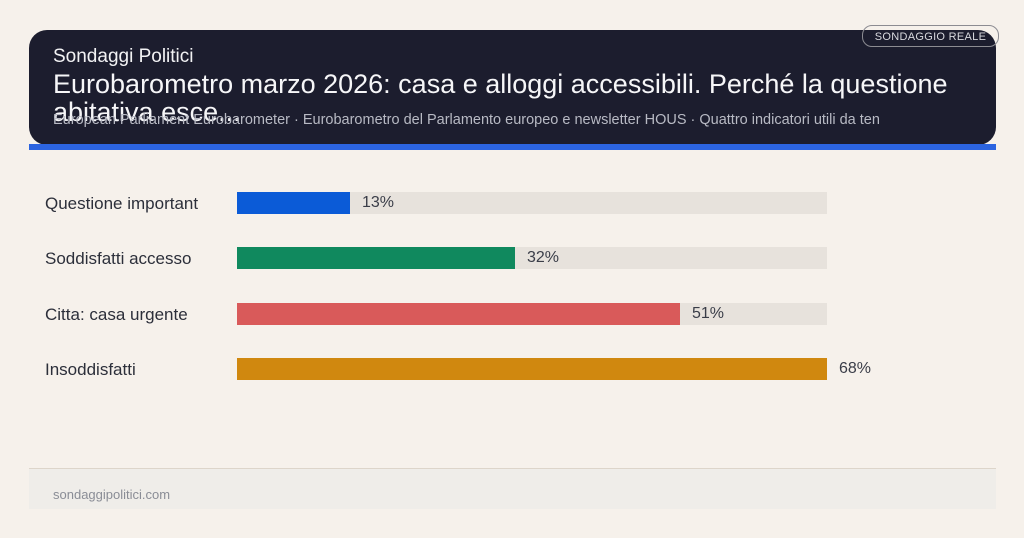 The image size is (1024, 538). I want to click on chart-row: Soddisfatti accesso 32%, so click(512, 258).